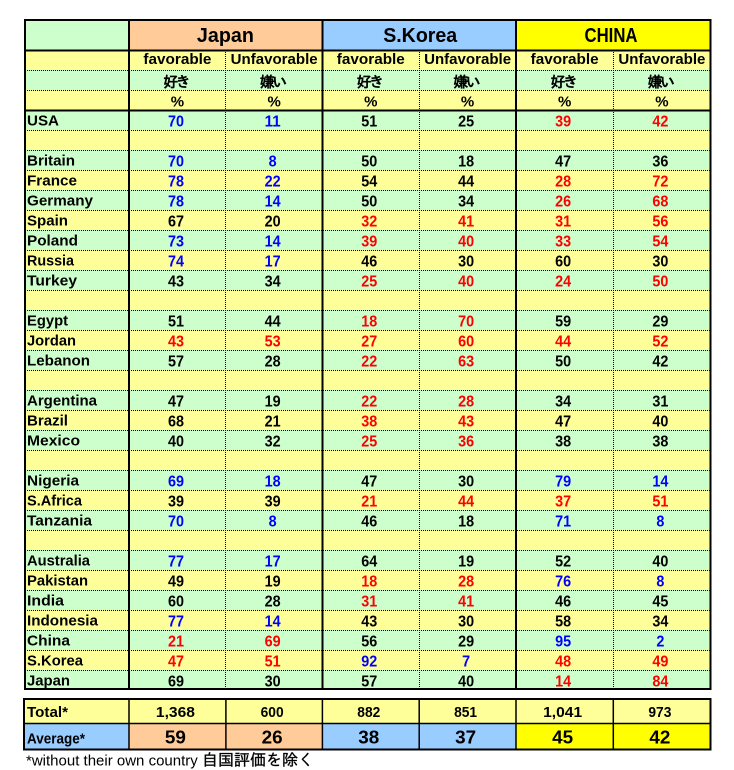 The width and height of the screenshot is (734, 770). What do you see at coordinates (466, 222) in the screenshot?
I see `svg-text: 41` at bounding box center [466, 222].